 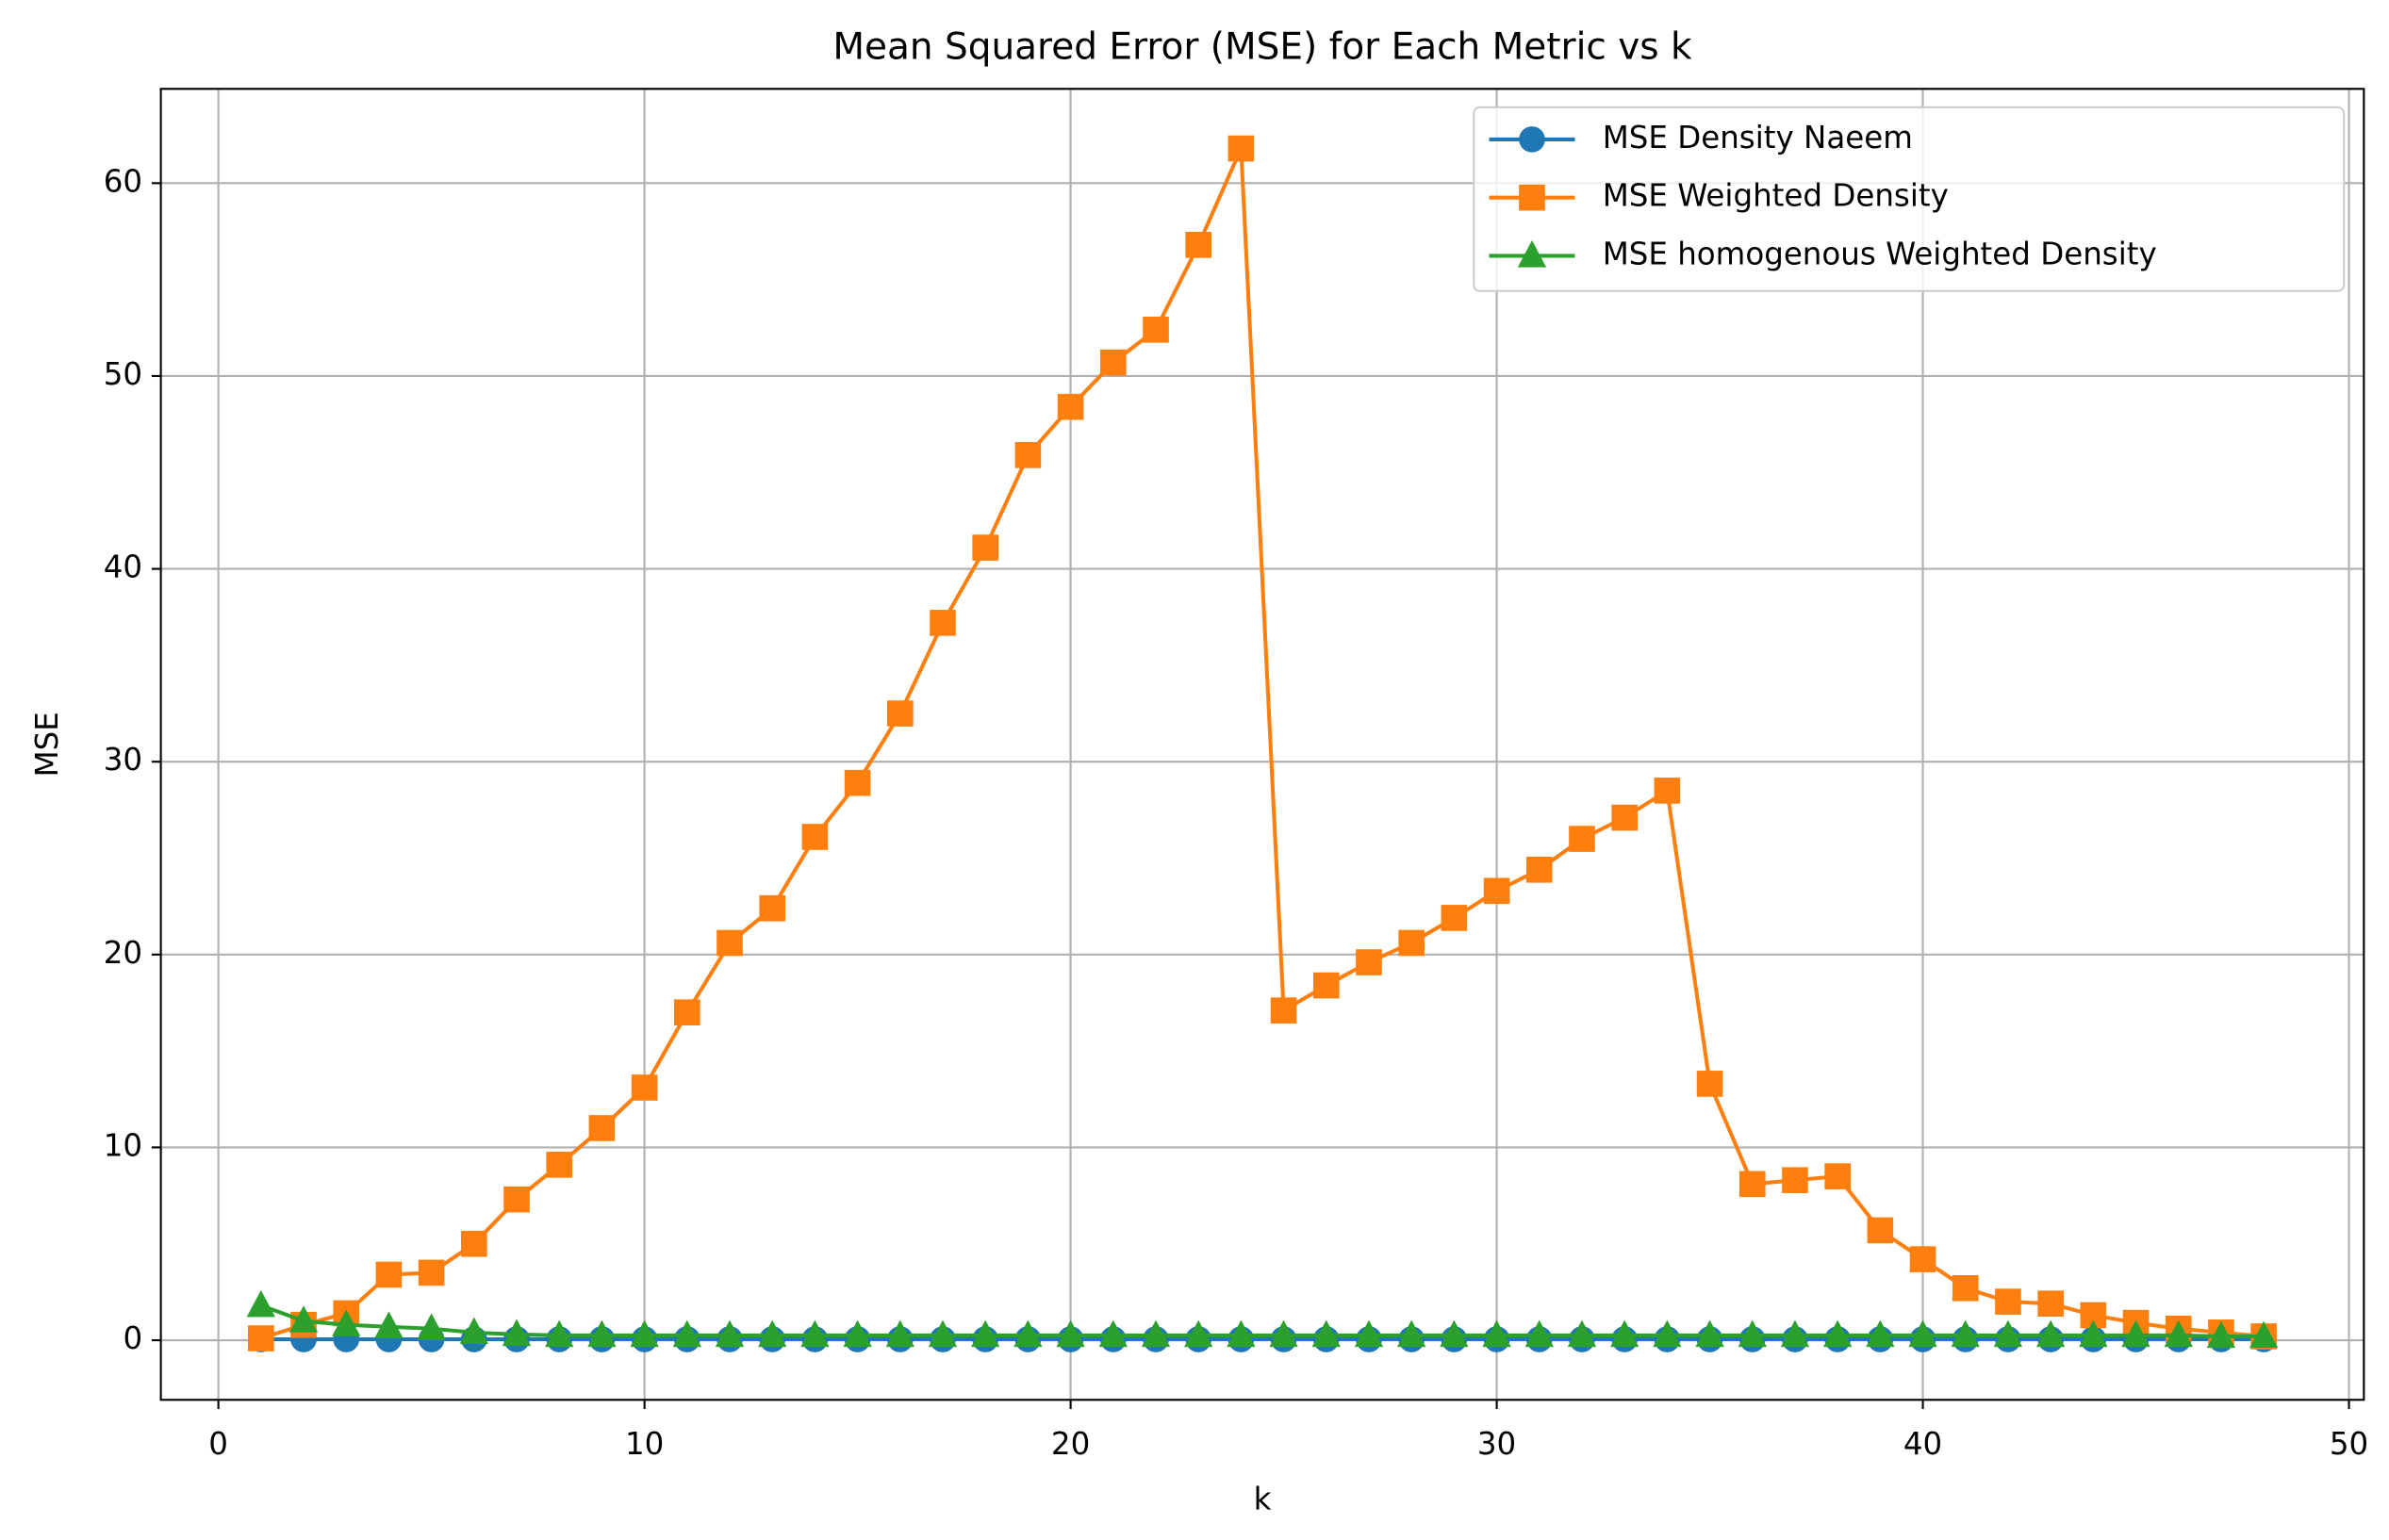 I want to click on legend-label: MSE homogenous Weighted Density, so click(x=1880, y=253).